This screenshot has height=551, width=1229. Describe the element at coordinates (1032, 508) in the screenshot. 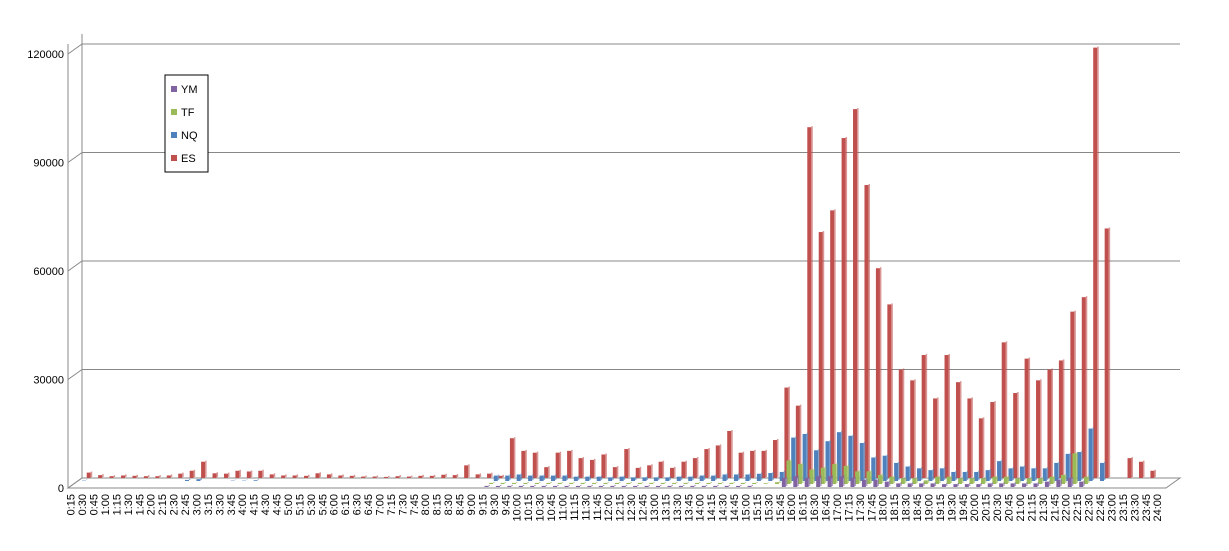

I see `x-tick-label: 21:15` at that location.